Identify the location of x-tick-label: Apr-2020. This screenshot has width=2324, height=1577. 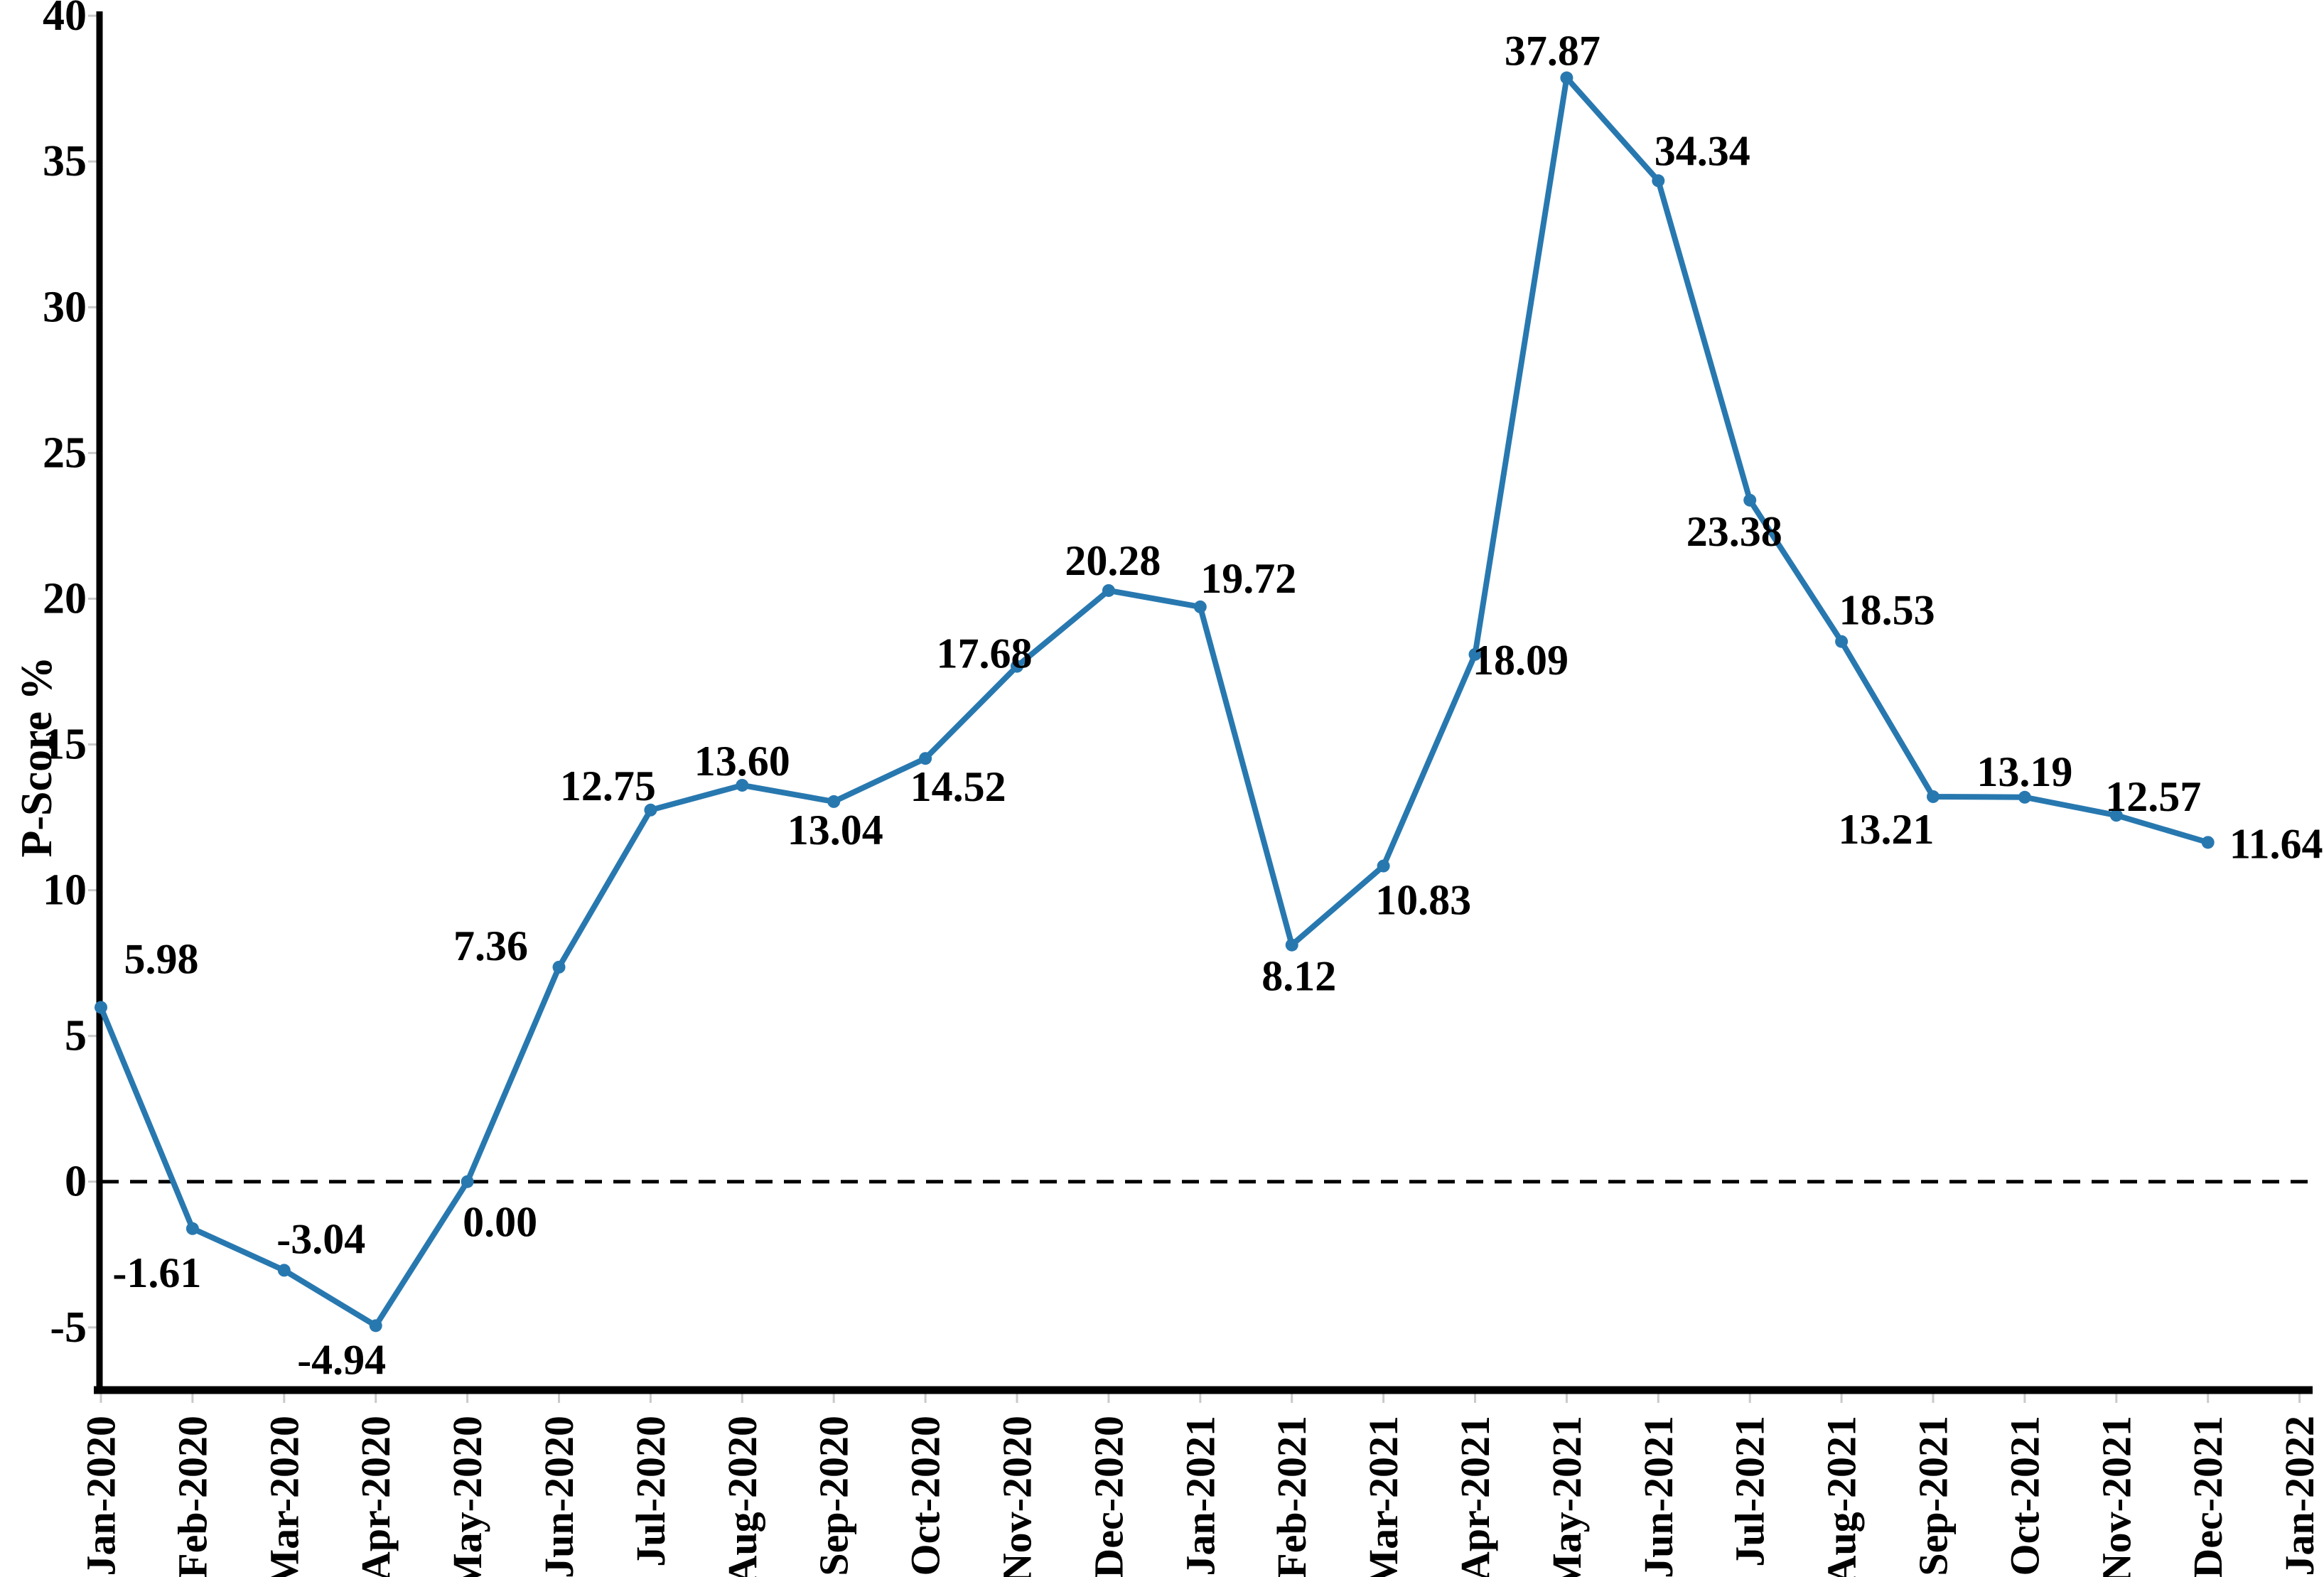
(376, 1496).